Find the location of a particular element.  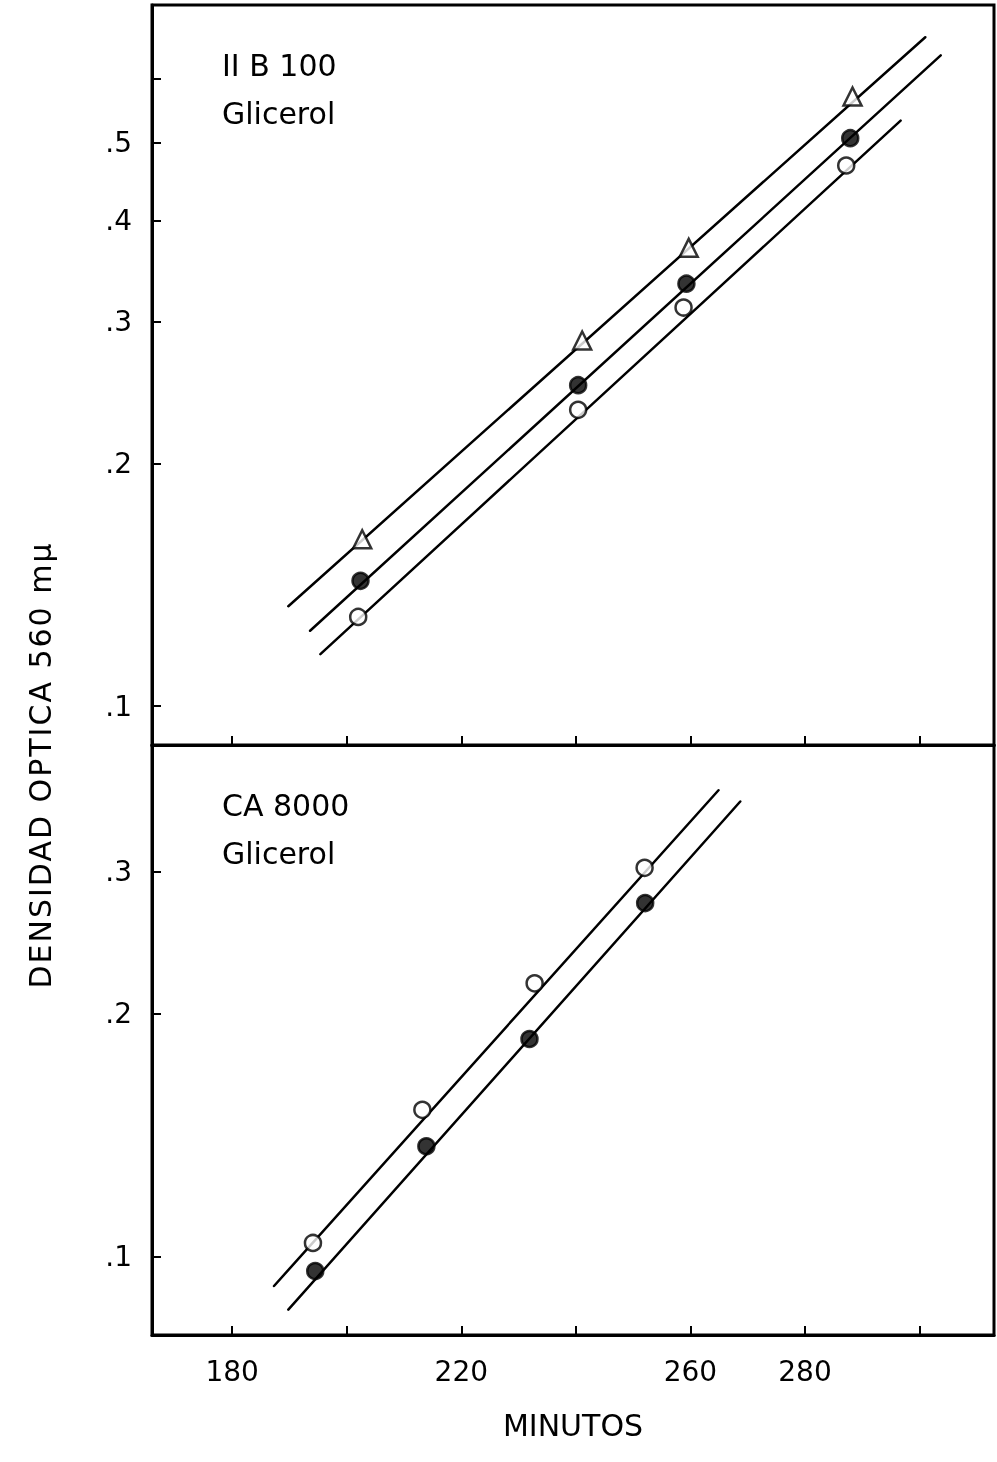

x-tick-label: 220 is located at coordinates (461, 1371).